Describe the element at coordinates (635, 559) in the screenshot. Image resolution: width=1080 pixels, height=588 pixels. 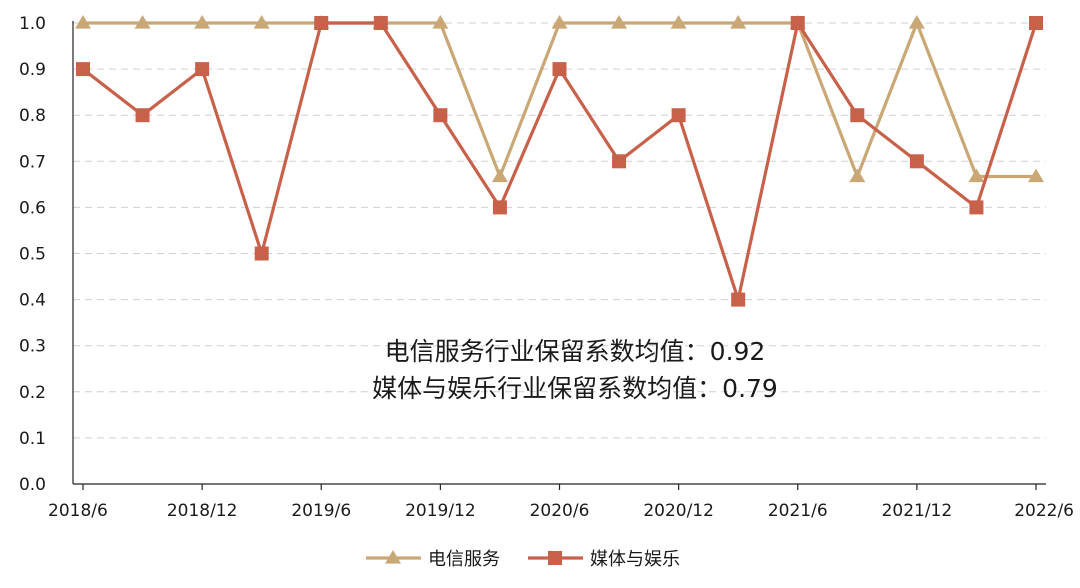
I see `legend-label: 媒体与娱乐` at that location.